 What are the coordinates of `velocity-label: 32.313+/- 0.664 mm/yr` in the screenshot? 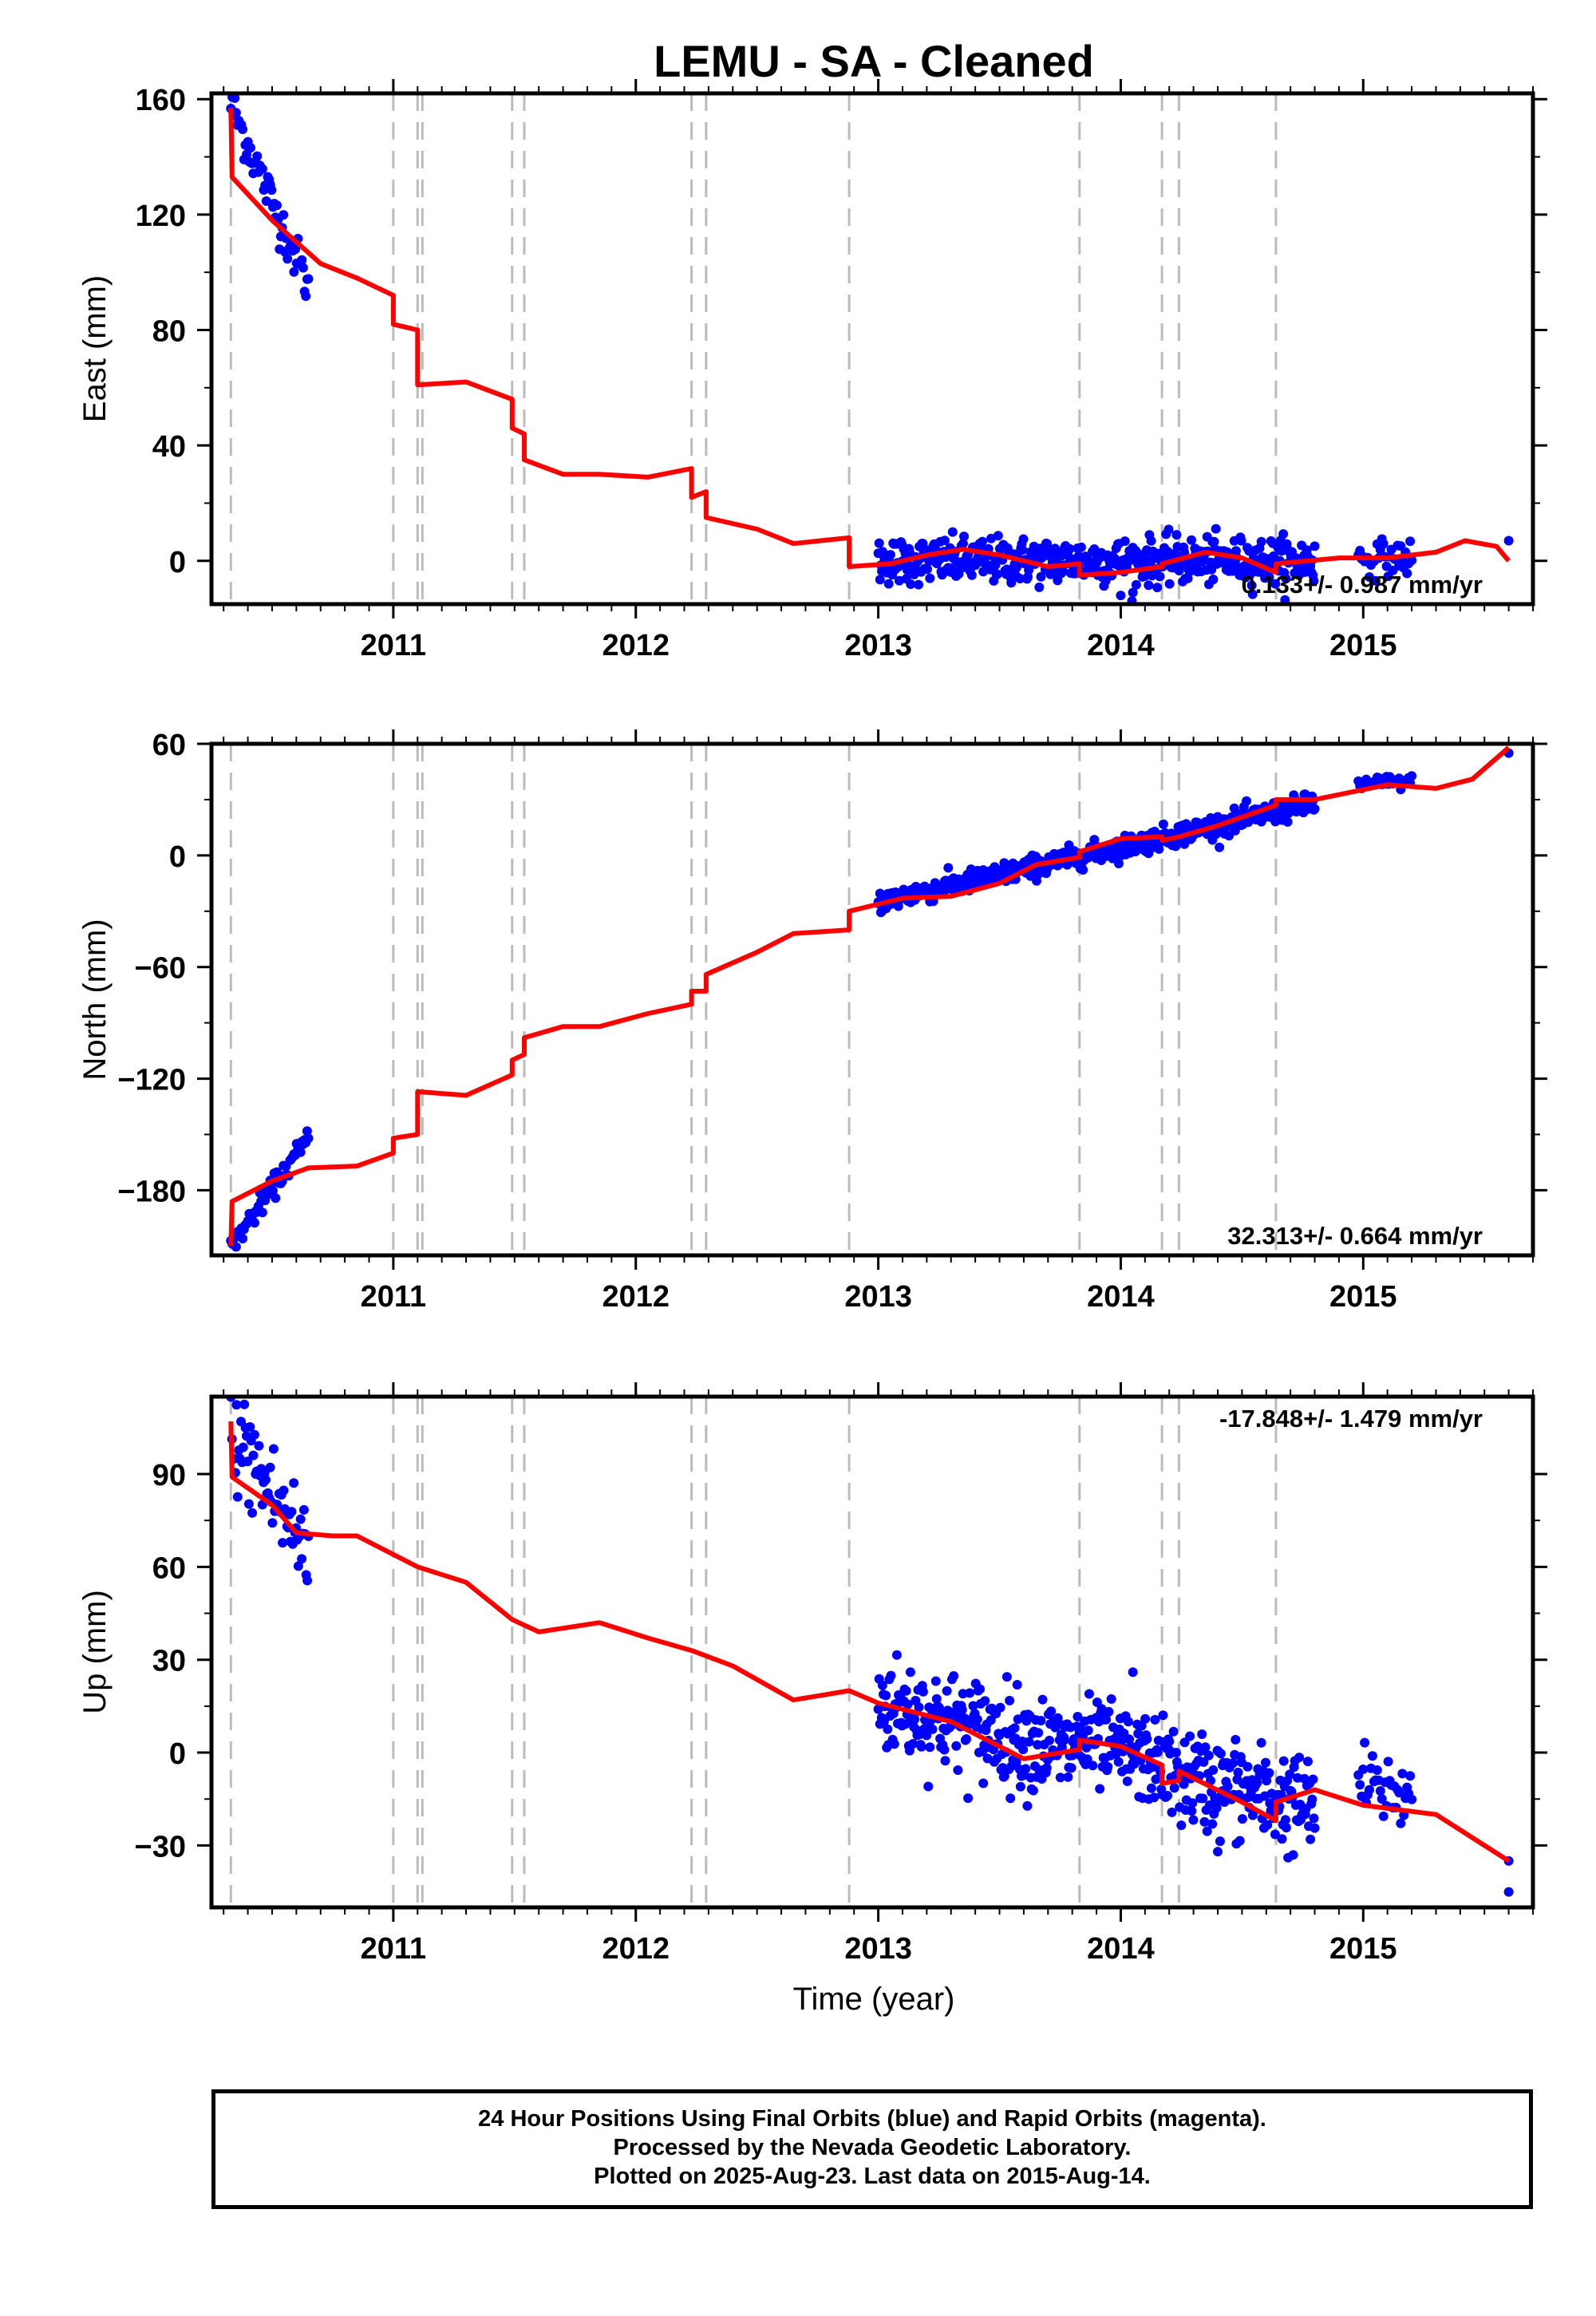 It's located at (1355, 1236).